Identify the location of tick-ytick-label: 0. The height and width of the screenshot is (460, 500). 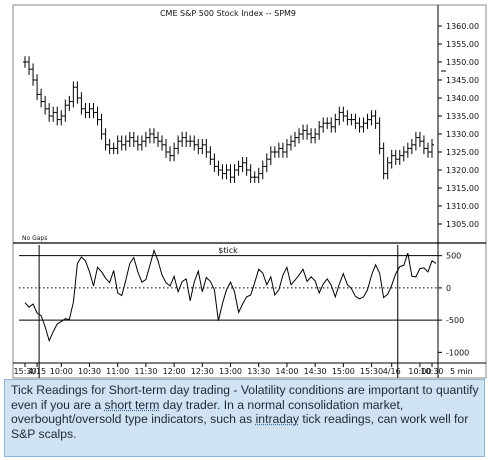
(448, 288).